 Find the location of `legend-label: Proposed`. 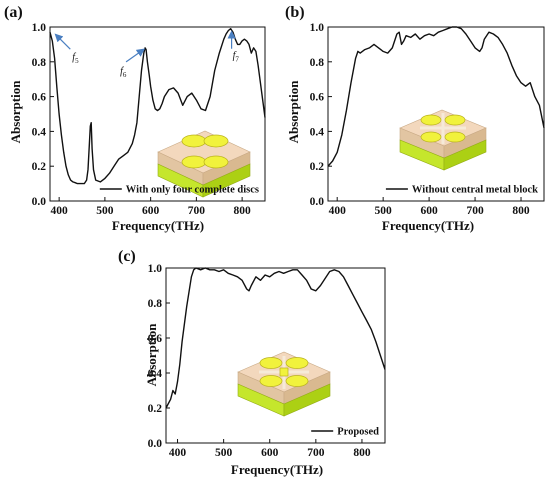

legend-label: Proposed is located at coordinates (358, 432).